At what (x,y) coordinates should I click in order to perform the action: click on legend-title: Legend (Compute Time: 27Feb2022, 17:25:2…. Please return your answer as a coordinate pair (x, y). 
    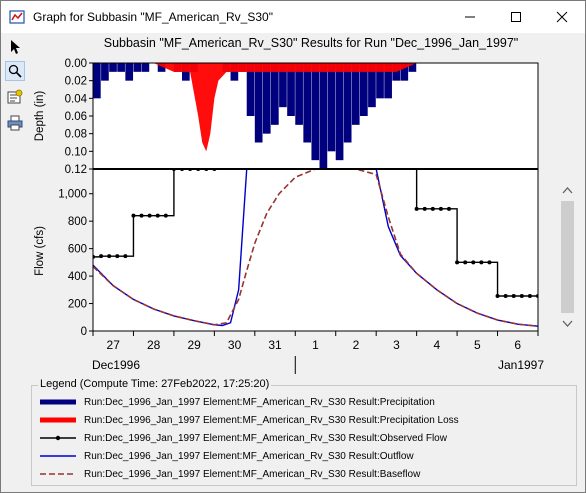
    Looking at the image, I should click on (155, 384).